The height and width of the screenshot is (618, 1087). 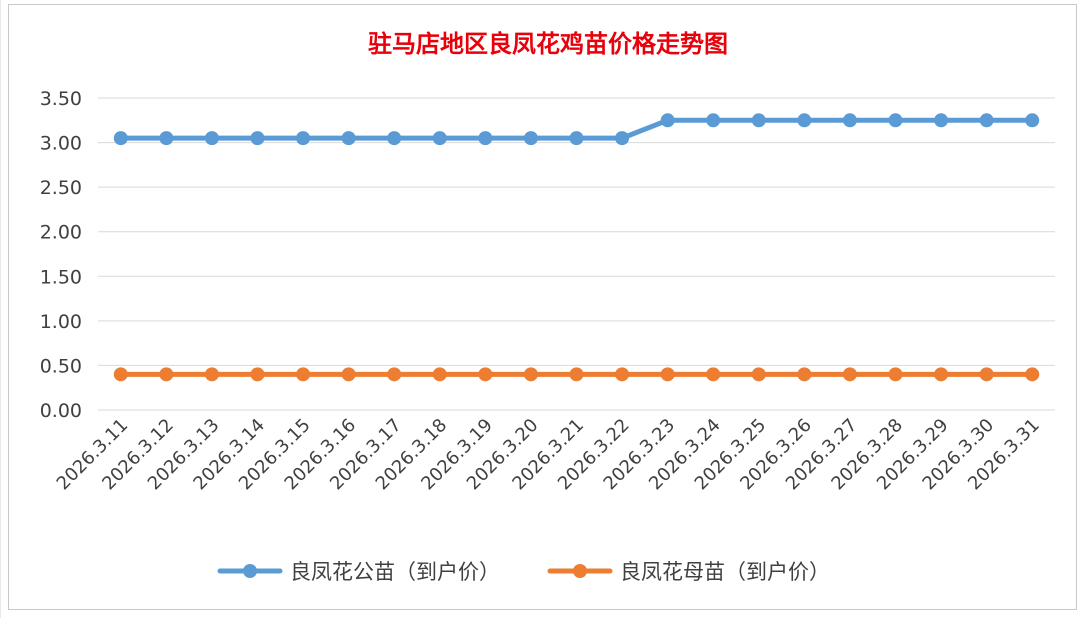 What do you see at coordinates (725, 572) in the screenshot?
I see `legend-label: 良凤花母苗（到户价）` at bounding box center [725, 572].